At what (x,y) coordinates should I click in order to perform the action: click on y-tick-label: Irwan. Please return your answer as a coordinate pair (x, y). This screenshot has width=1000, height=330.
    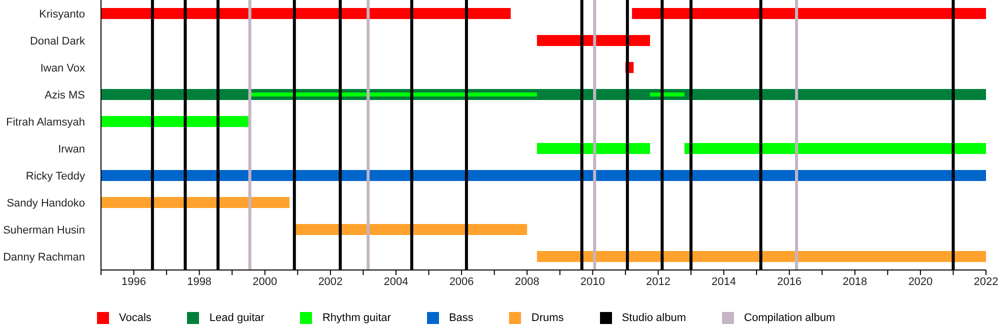
    Looking at the image, I should click on (71, 150).